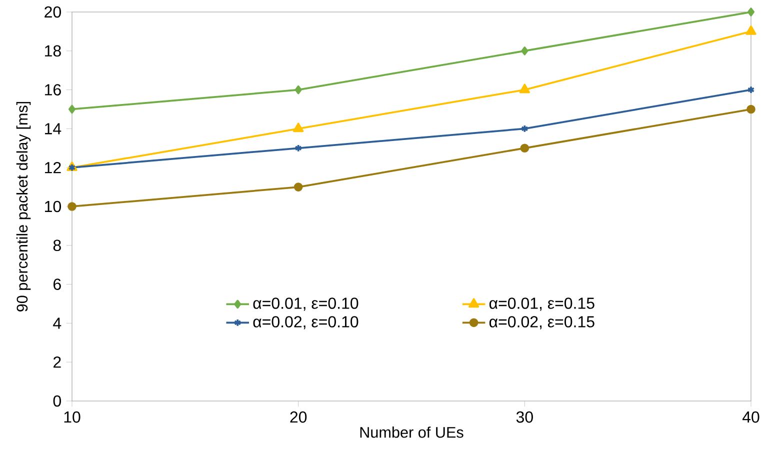 Image resolution: width=764 pixels, height=463 pixels. I want to click on y-tick-label: 16, so click(53, 90).